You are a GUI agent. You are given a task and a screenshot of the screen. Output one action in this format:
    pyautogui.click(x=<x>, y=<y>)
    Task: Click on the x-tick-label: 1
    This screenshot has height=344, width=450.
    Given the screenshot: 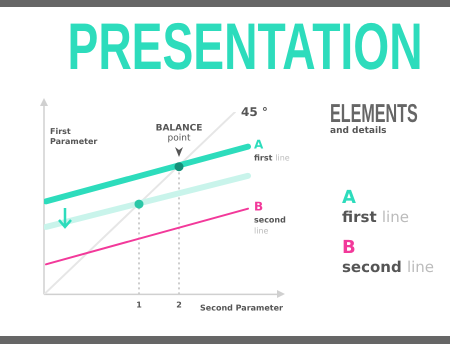 What is the action you would take?
    pyautogui.click(x=139, y=305)
    